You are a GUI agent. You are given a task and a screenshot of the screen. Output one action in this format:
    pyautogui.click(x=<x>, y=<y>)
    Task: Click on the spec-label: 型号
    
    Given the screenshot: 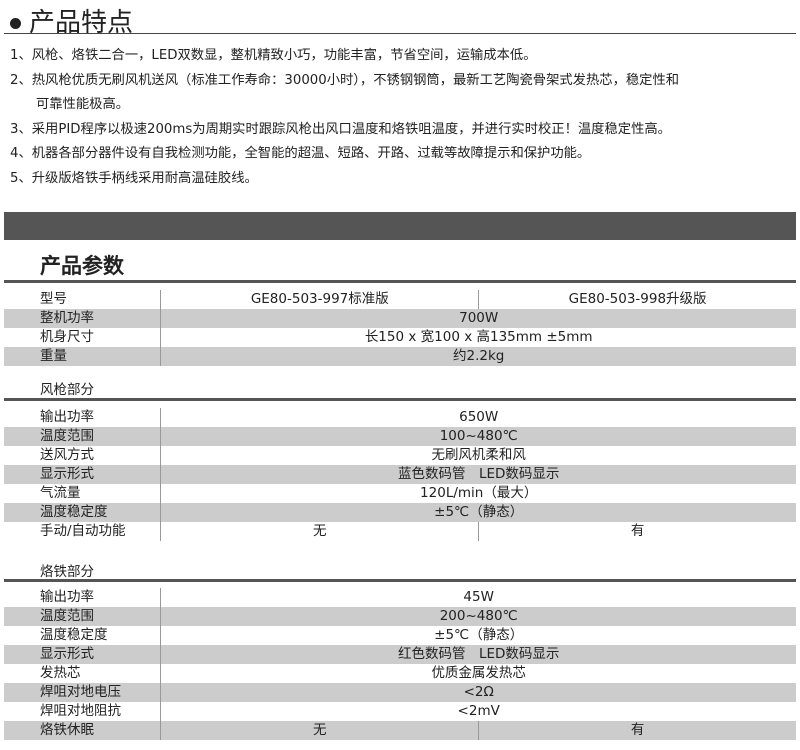 What is the action you would take?
    pyautogui.click(x=83, y=299)
    